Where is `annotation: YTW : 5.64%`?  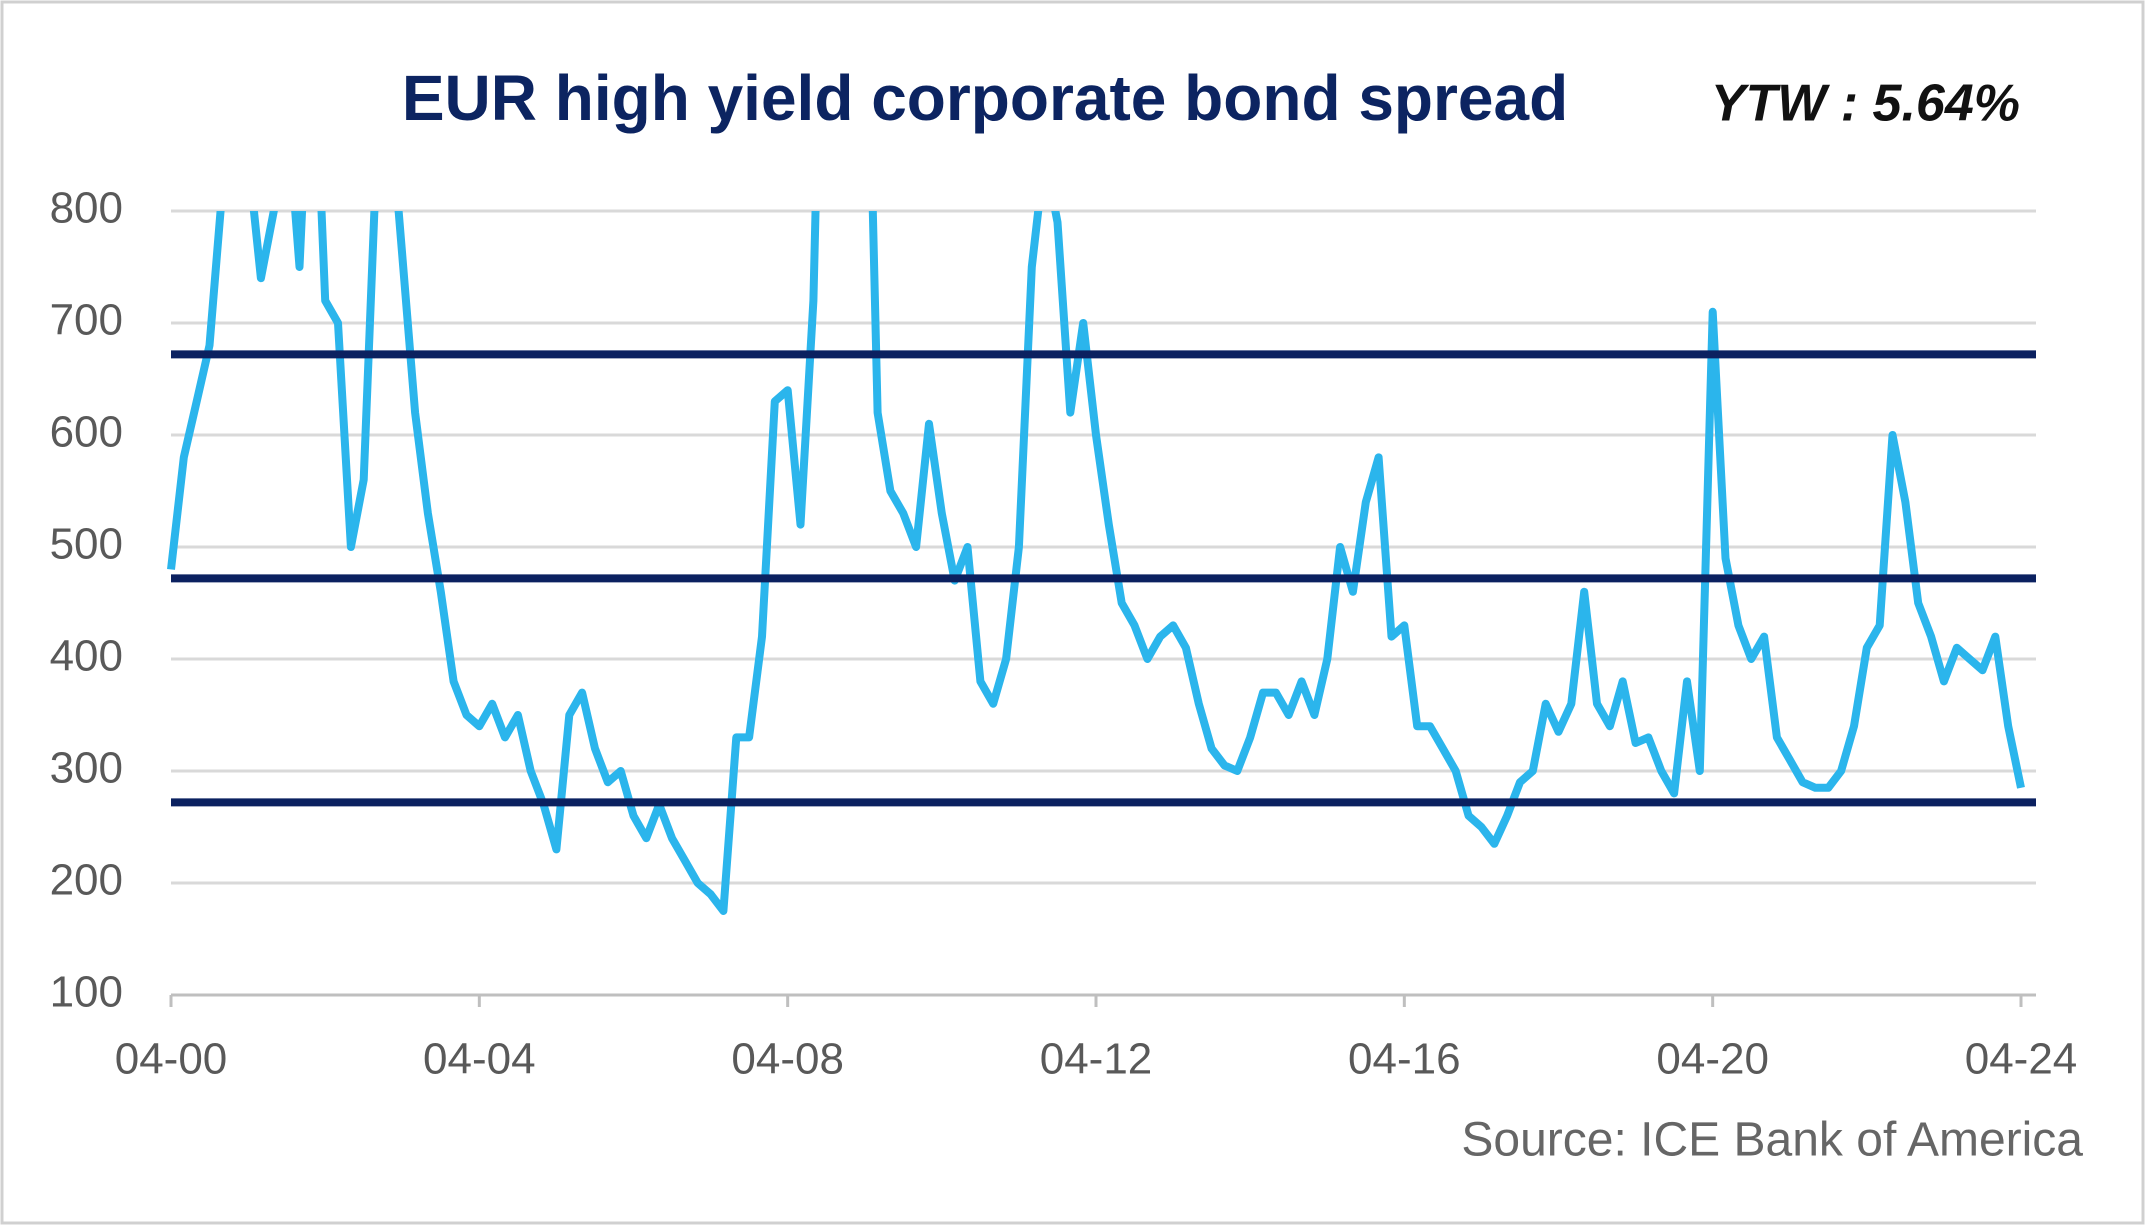 annotation: YTW : 5.64% is located at coordinates (1865, 104).